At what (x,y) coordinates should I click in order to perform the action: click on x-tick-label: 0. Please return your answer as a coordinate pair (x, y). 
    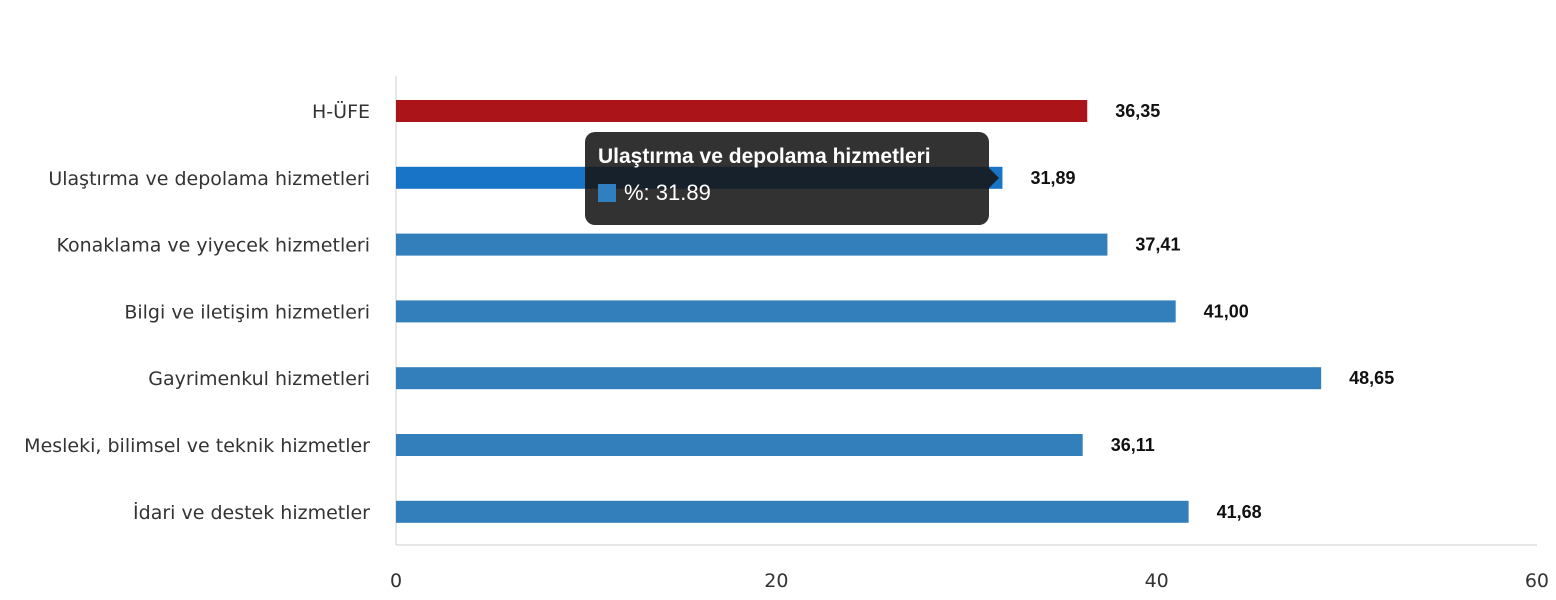
    Looking at the image, I should click on (396, 581).